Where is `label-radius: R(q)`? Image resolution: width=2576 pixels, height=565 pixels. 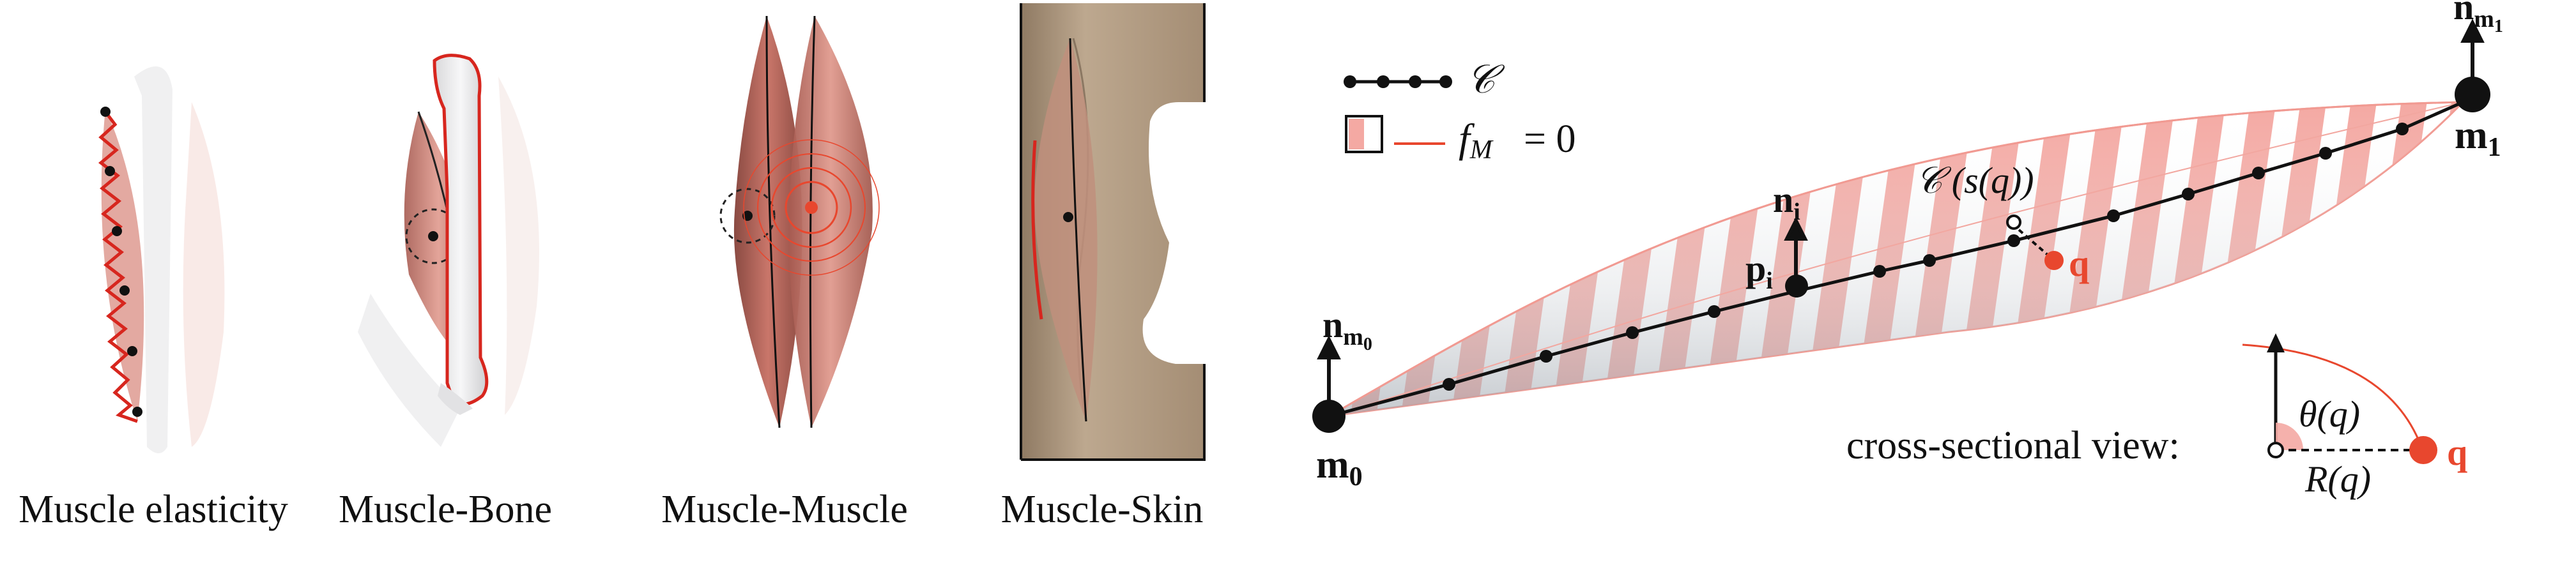
label-radius: R(q) is located at coordinates (2337, 479).